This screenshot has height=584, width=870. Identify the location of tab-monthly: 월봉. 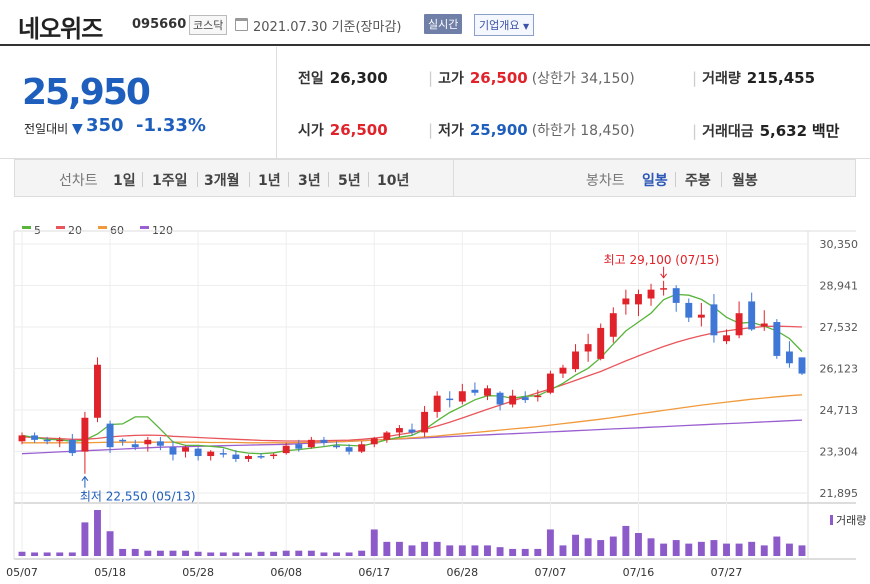
(745, 181).